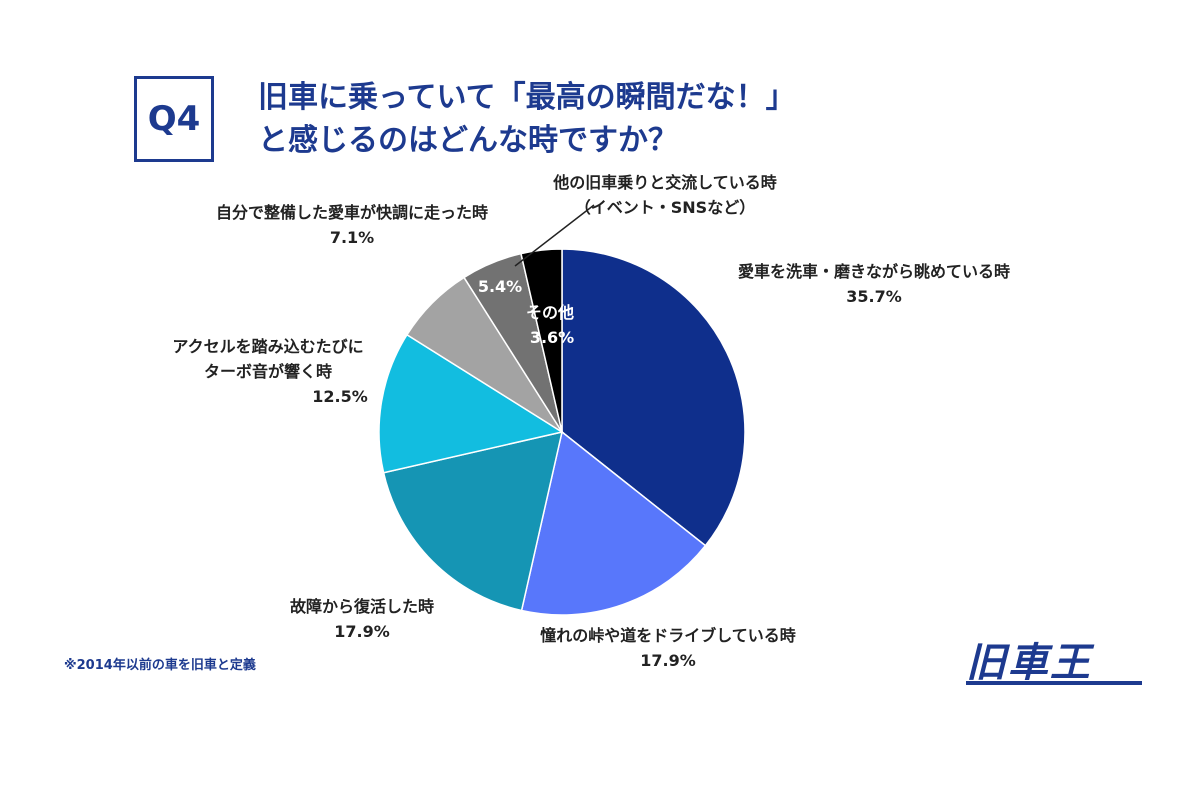 The width and height of the screenshot is (1200, 800). I want to click on title-line-1: 旧車に乗っていて「最高の瞬間だな！」, so click(527, 97).